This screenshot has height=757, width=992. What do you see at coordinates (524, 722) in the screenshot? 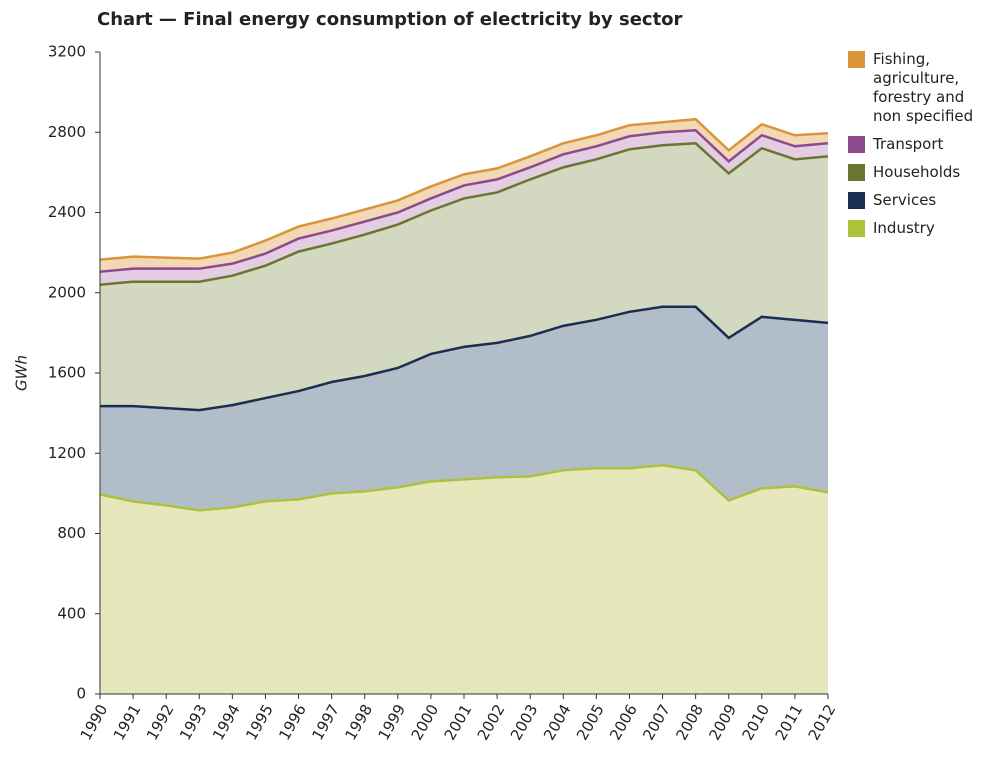
I see `x-tick-label: 2003` at bounding box center [524, 722].